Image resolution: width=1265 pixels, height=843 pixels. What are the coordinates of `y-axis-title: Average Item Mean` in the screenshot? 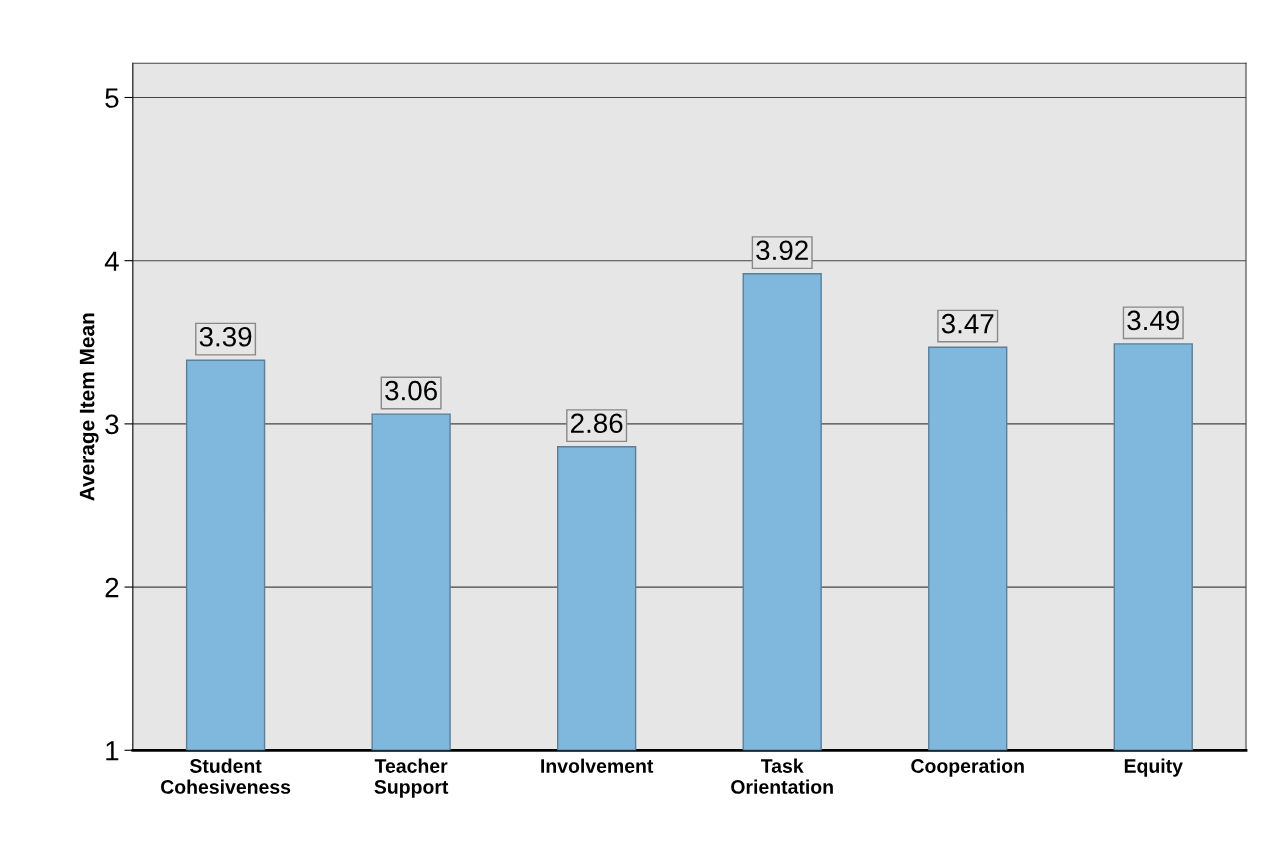 It's located at (89, 407).